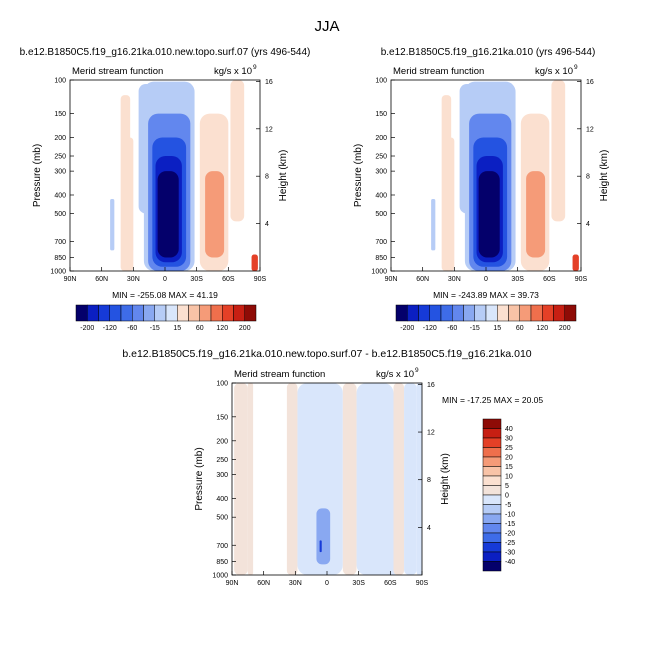 The width and height of the screenshot is (654, 655). What do you see at coordinates (590, 82) in the screenshot?
I see `right-tick-label: 16` at bounding box center [590, 82].